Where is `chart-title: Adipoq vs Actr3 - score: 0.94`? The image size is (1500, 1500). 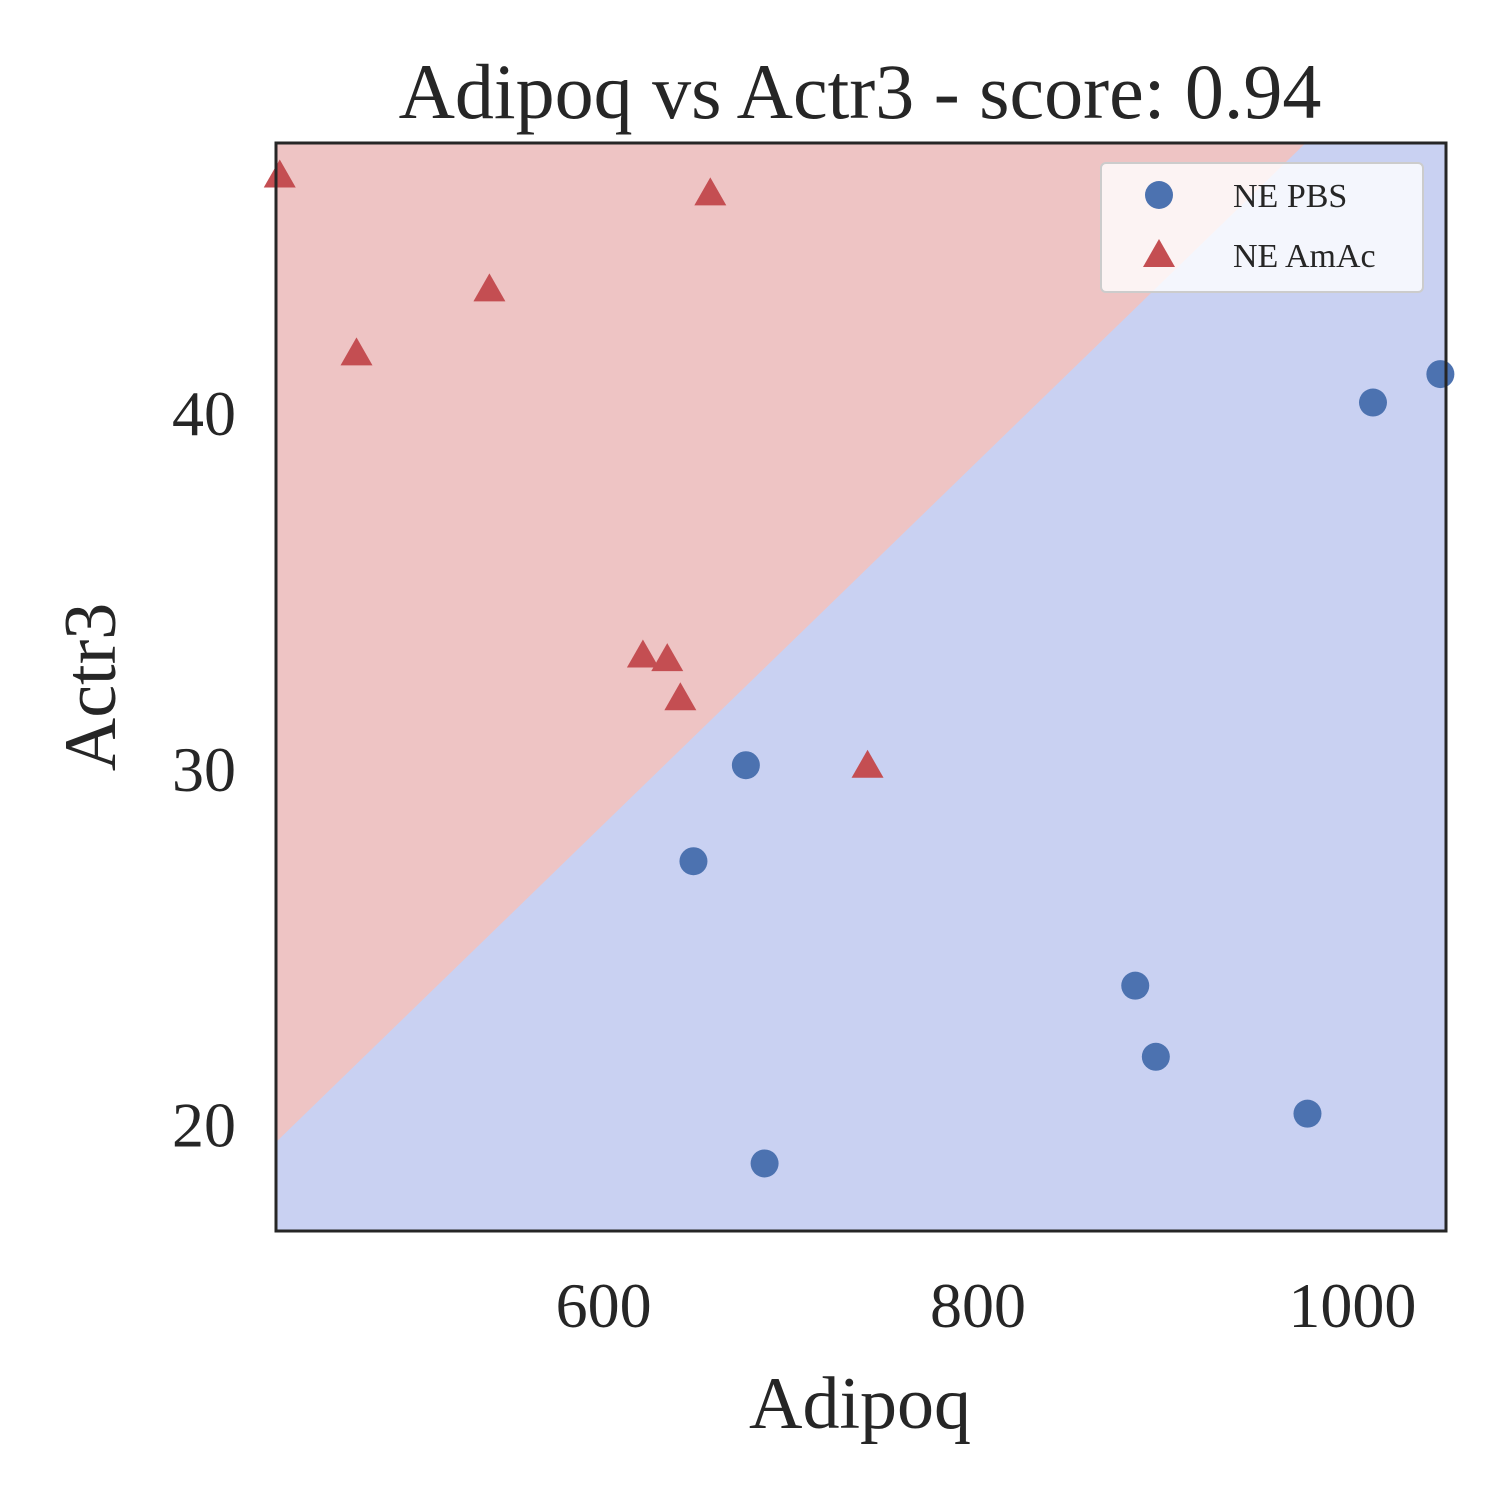
chart-title: Adipoq vs Actr3 - score: 0.94 is located at coordinates (860, 91).